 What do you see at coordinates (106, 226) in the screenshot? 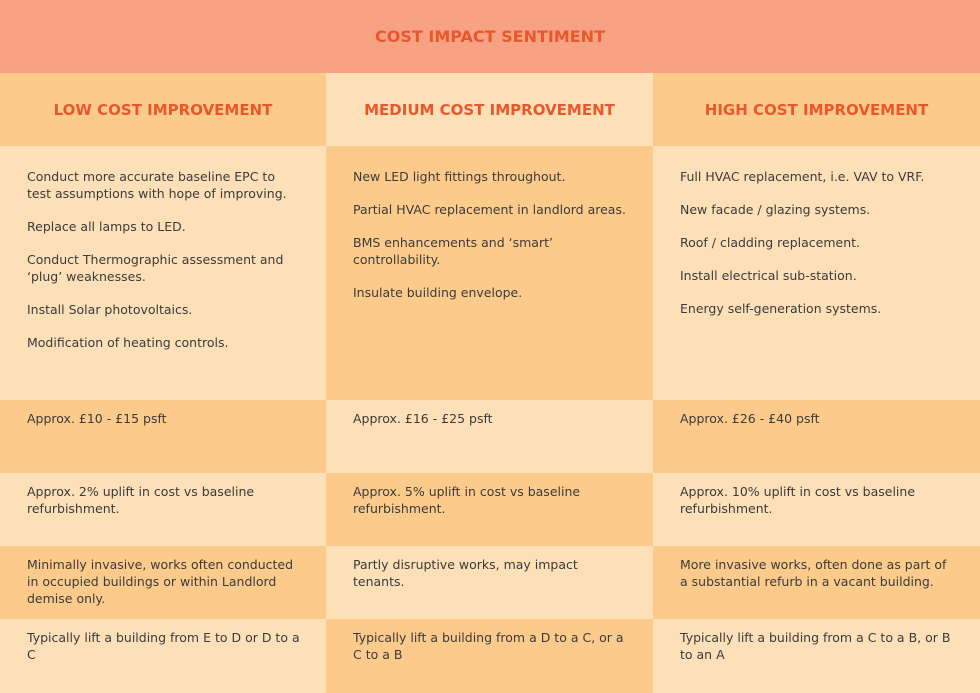
I see `list-item: Replace all lamps to LED.` at bounding box center [106, 226].